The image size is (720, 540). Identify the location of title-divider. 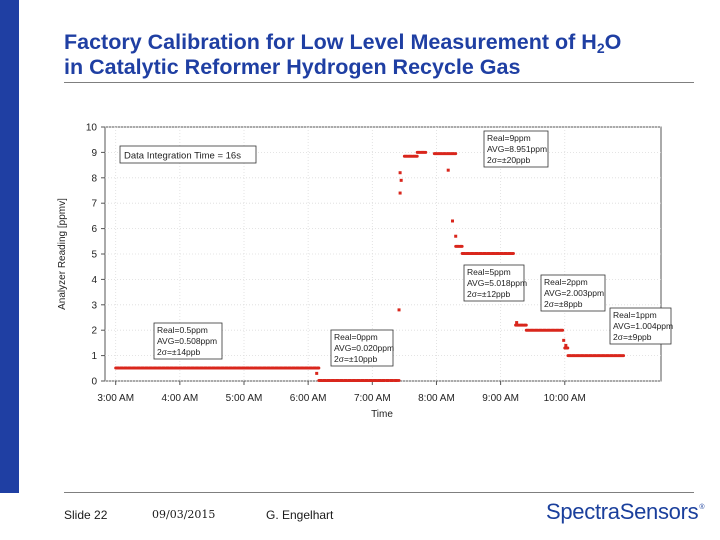
(379, 82).